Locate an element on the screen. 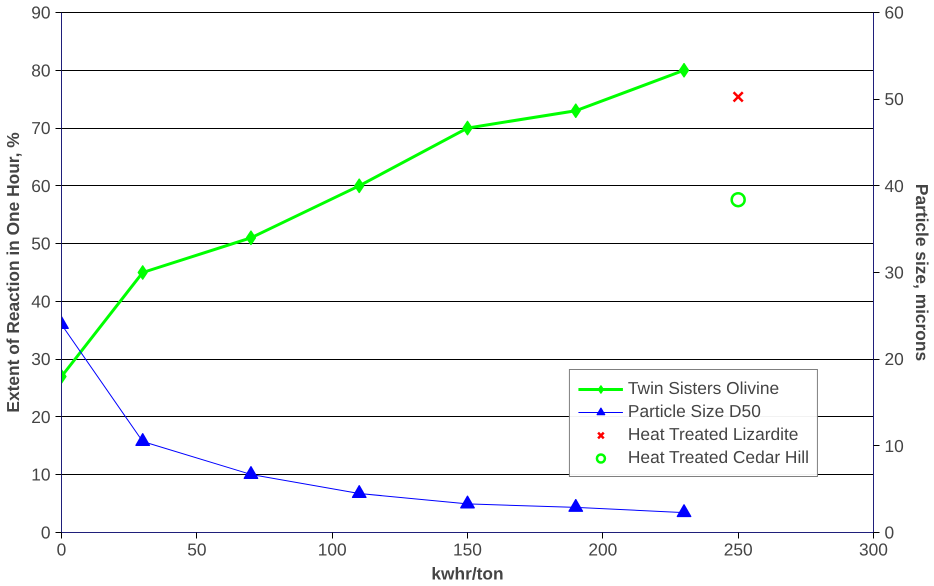  y2-tick-label: 60 is located at coordinates (894, 12).